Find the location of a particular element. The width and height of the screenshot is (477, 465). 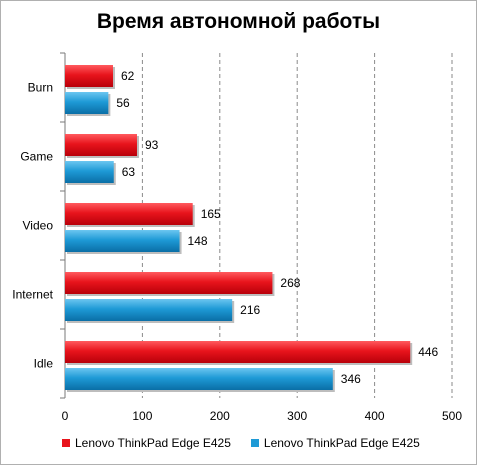

x-tick-label: 300 is located at coordinates (297, 416).